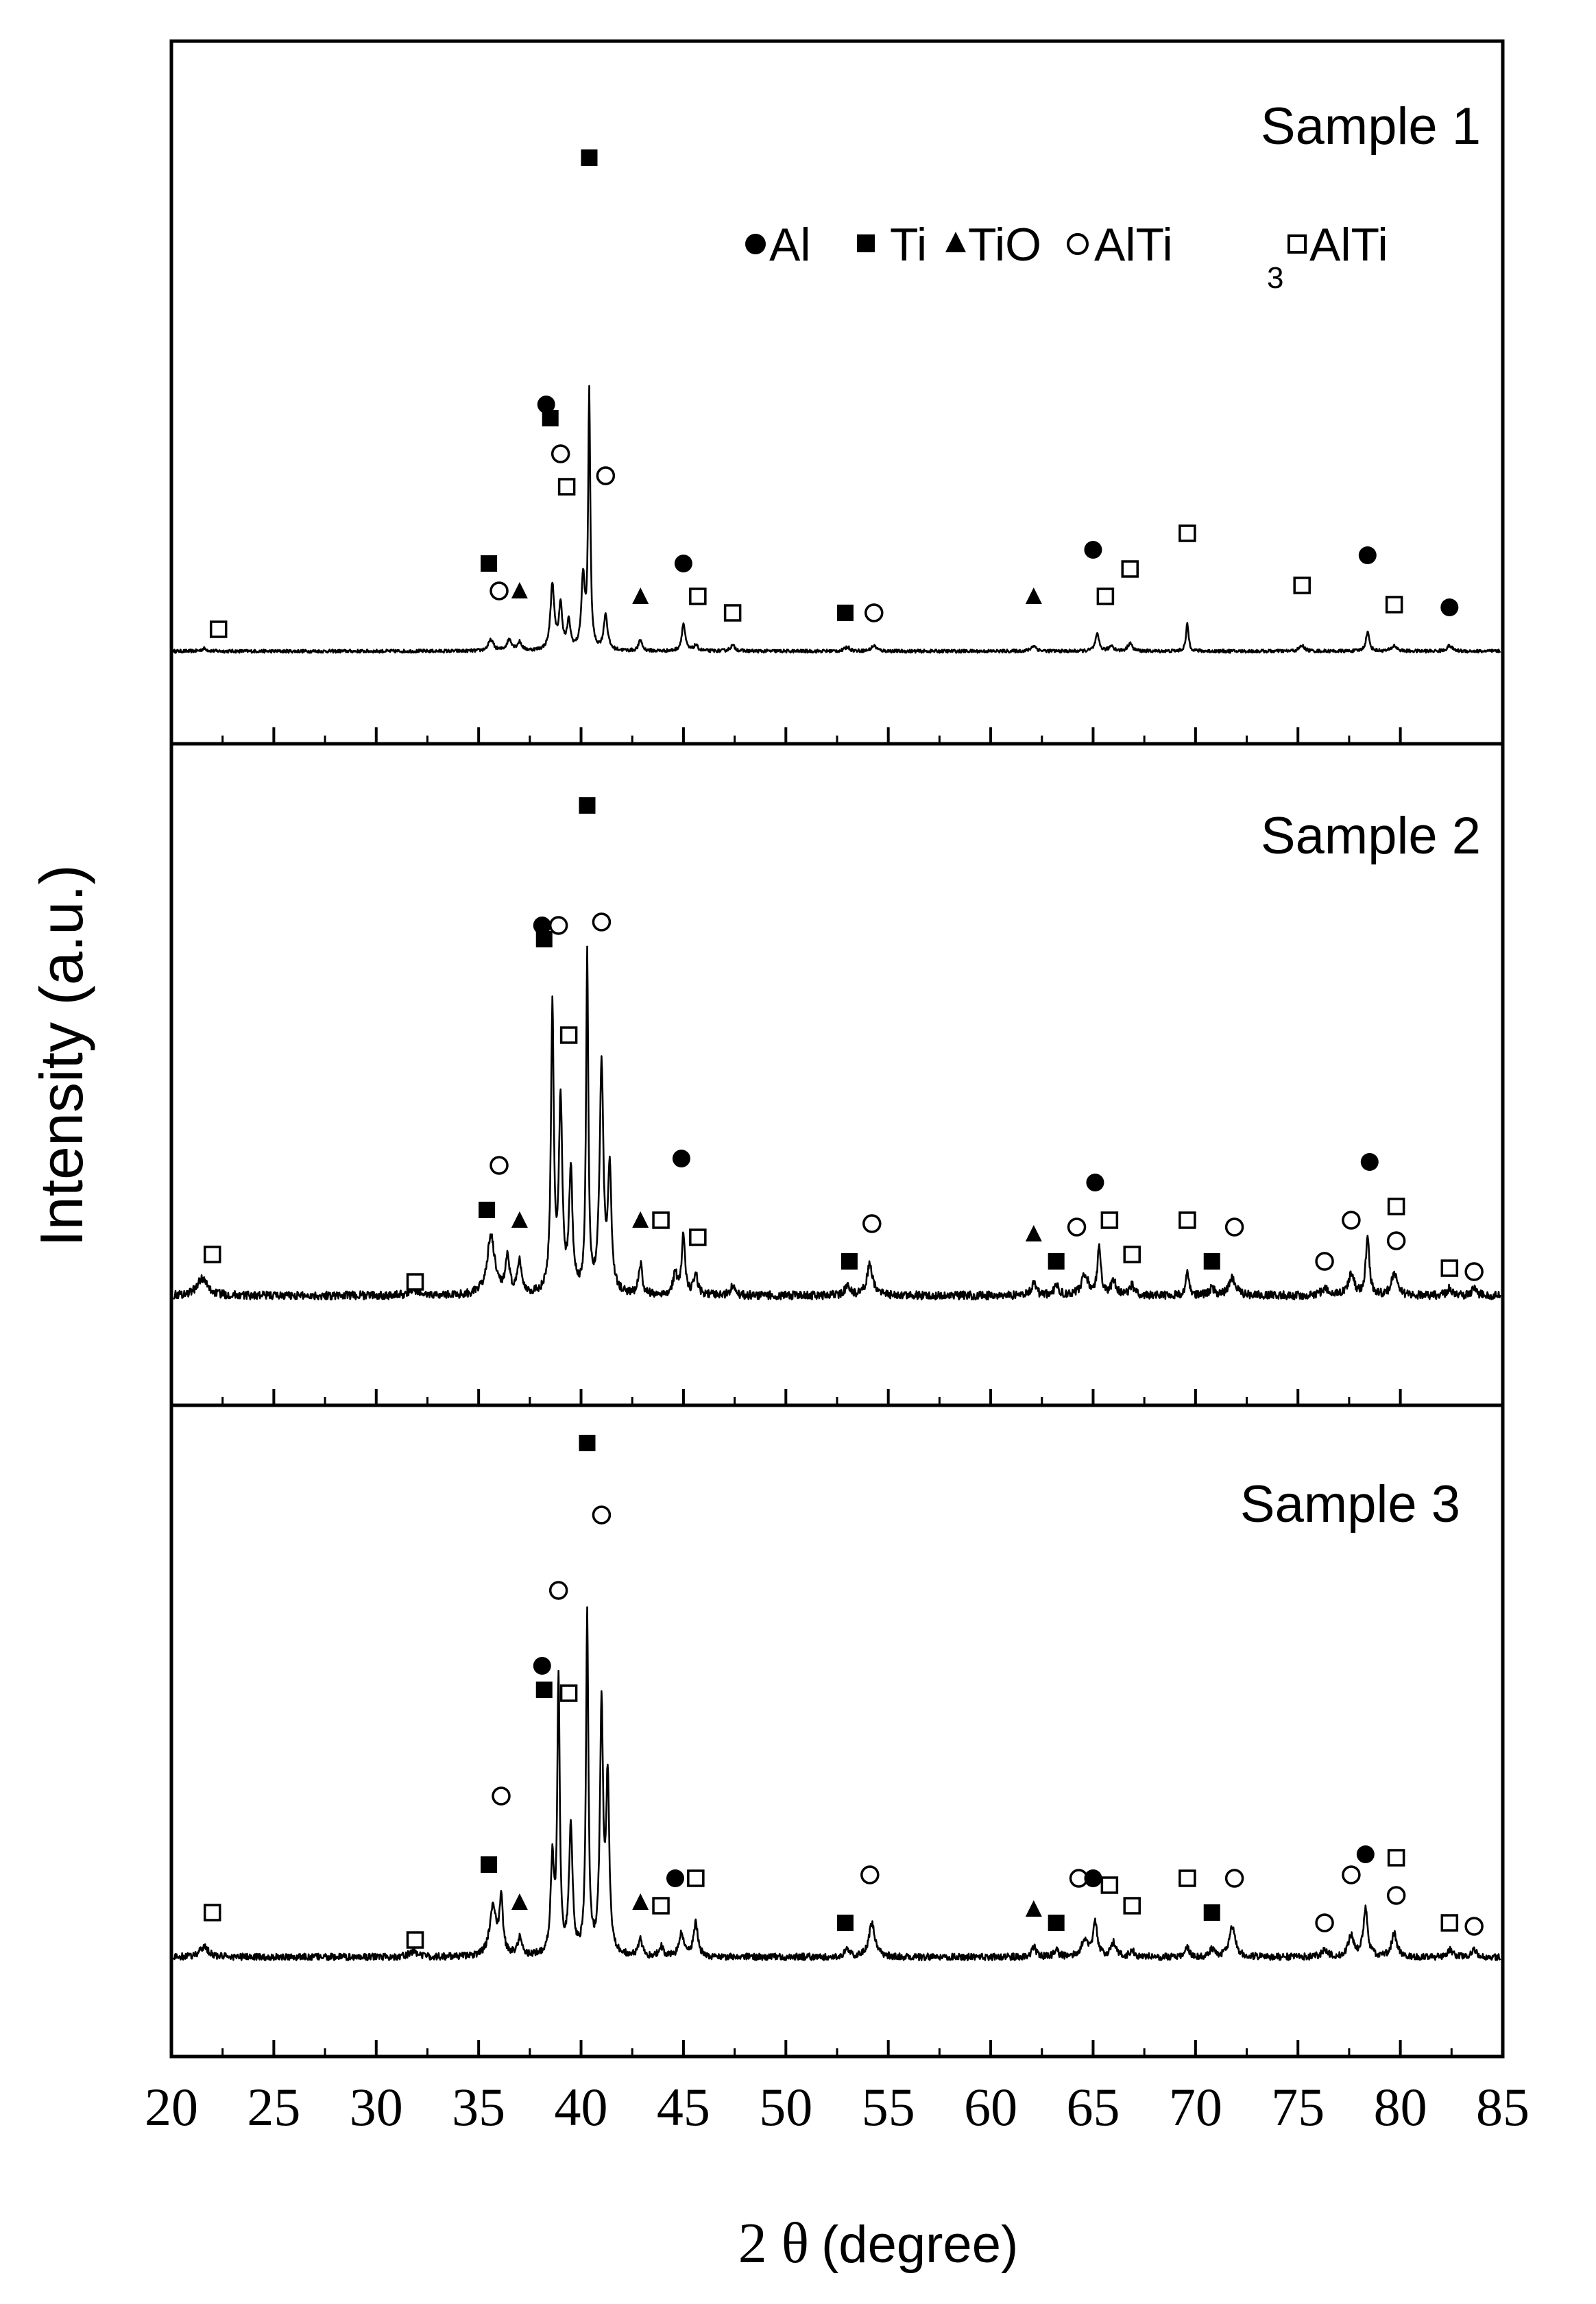 The image size is (1596, 2304). I want to click on legend: Al Ti TiO AlTi 3 AlTi, so click(1066, 257).